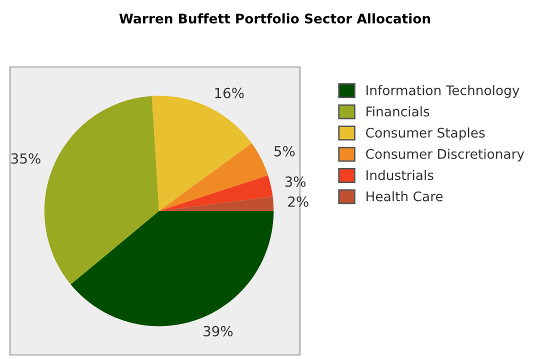 The width and height of the screenshot is (550, 359). Describe the element at coordinates (445, 155) in the screenshot. I see `legend-label: Consumer Discretionary` at that location.